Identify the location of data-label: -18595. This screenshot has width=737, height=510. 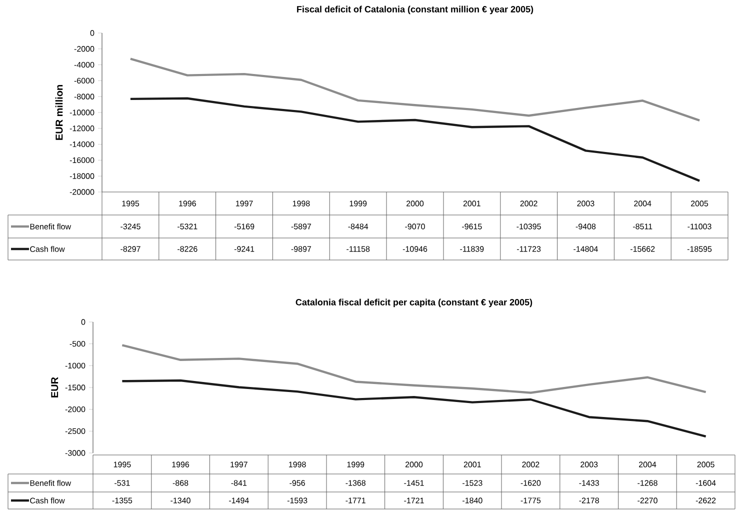
(699, 249).